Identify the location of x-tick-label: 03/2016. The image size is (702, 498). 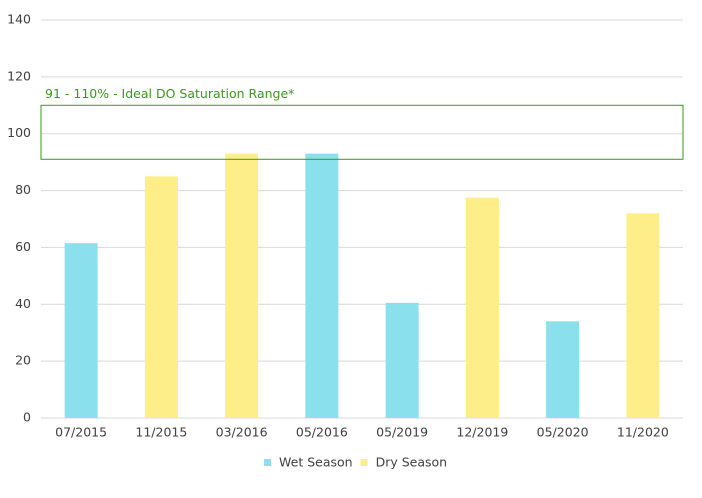
(242, 432).